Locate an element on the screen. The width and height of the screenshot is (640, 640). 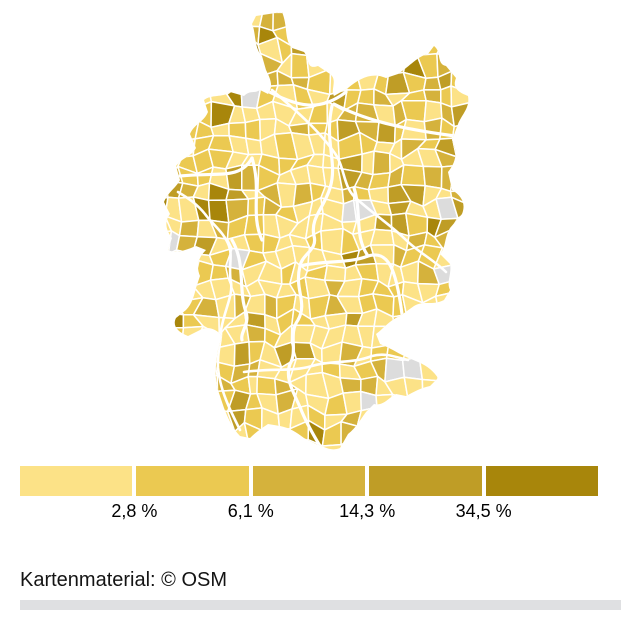
divider-bar is located at coordinates (320, 605).